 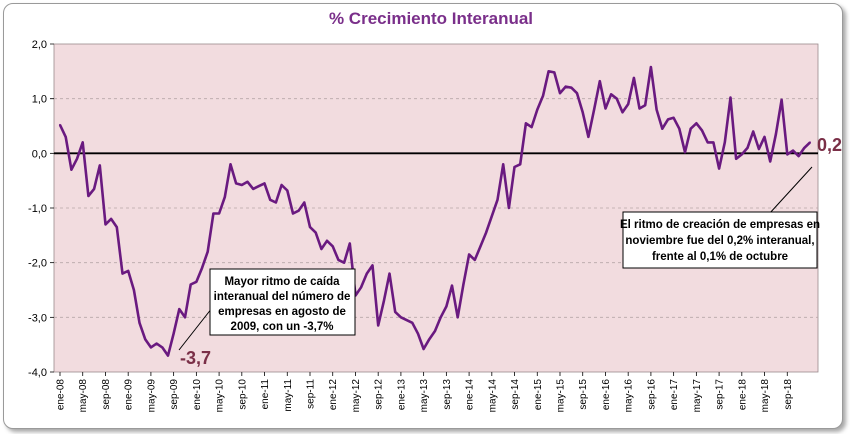 I want to click on y-tick-label: -2,0, so click(x=37, y=264).